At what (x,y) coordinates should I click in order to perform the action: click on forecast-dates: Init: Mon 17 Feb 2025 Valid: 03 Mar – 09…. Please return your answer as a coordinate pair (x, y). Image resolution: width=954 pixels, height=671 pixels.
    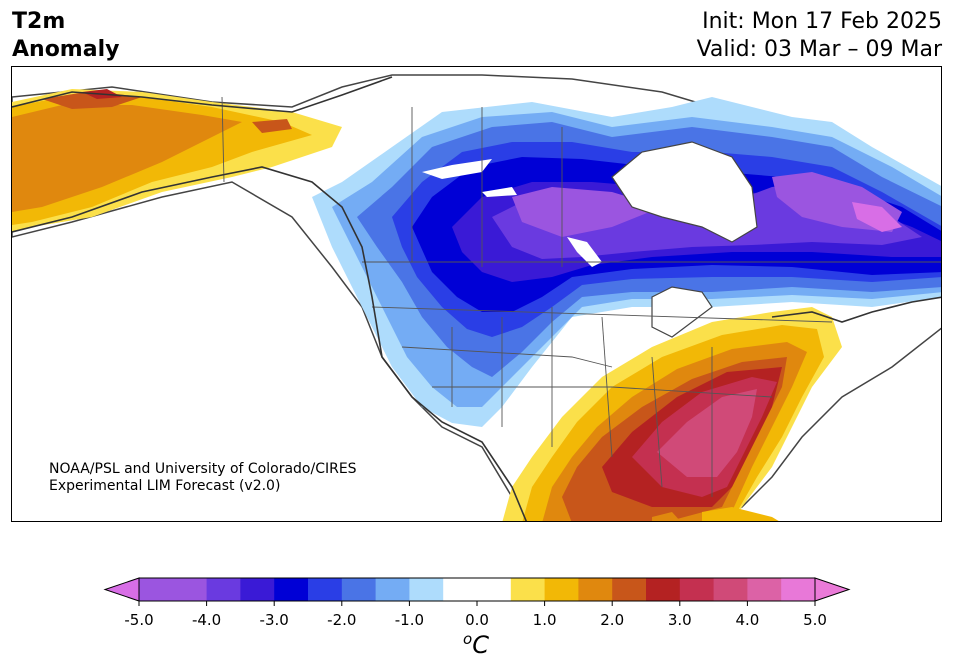
    Looking at the image, I should click on (819, 36).